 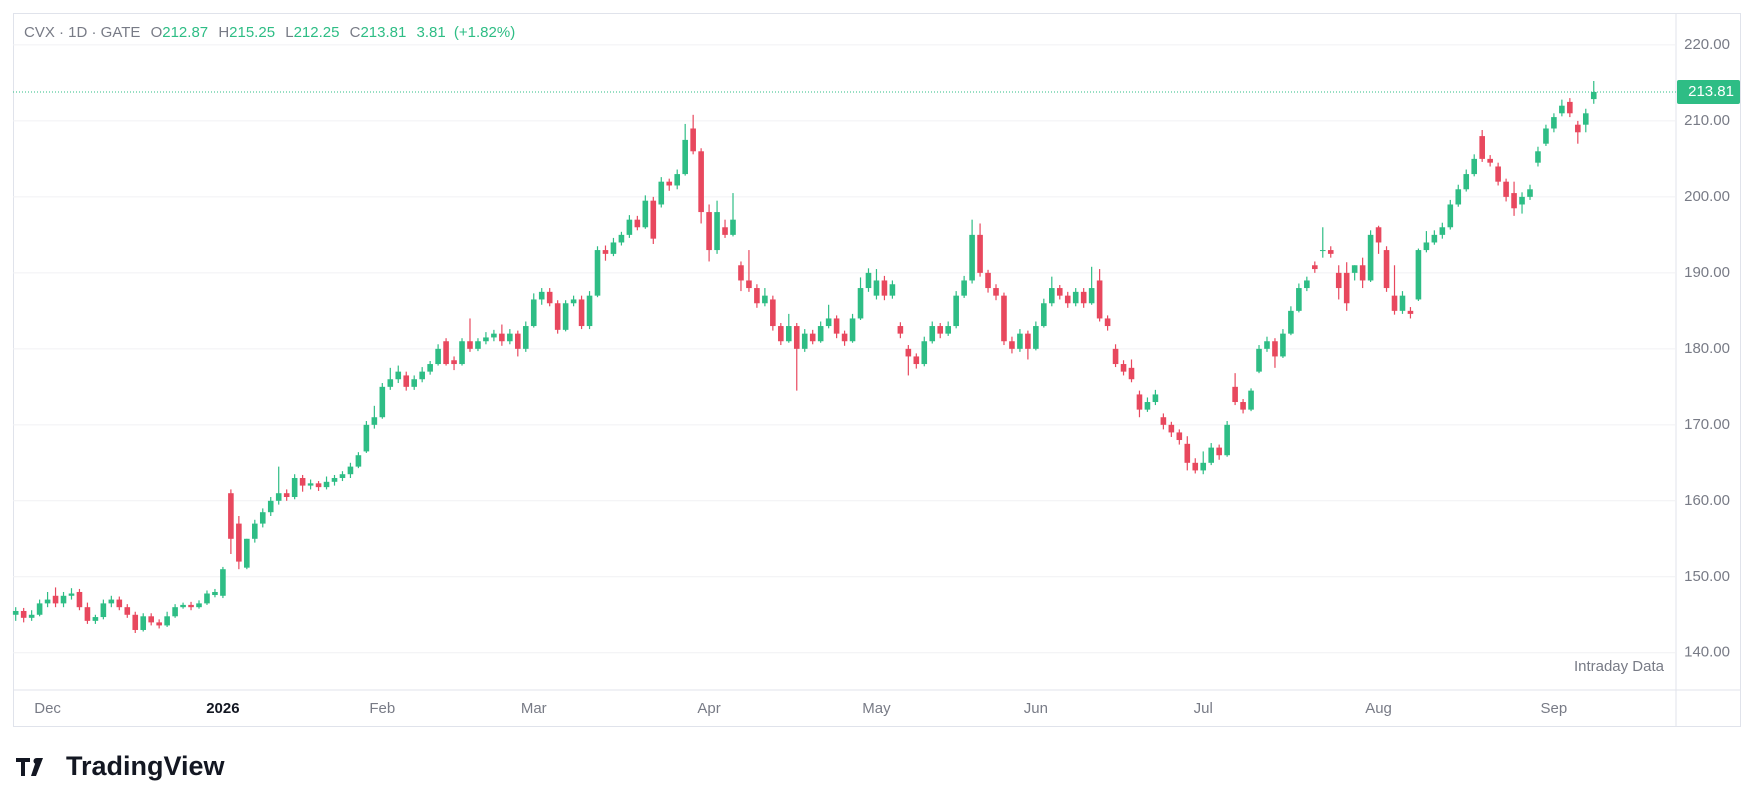 I want to click on h-label: H, so click(x=223, y=32).